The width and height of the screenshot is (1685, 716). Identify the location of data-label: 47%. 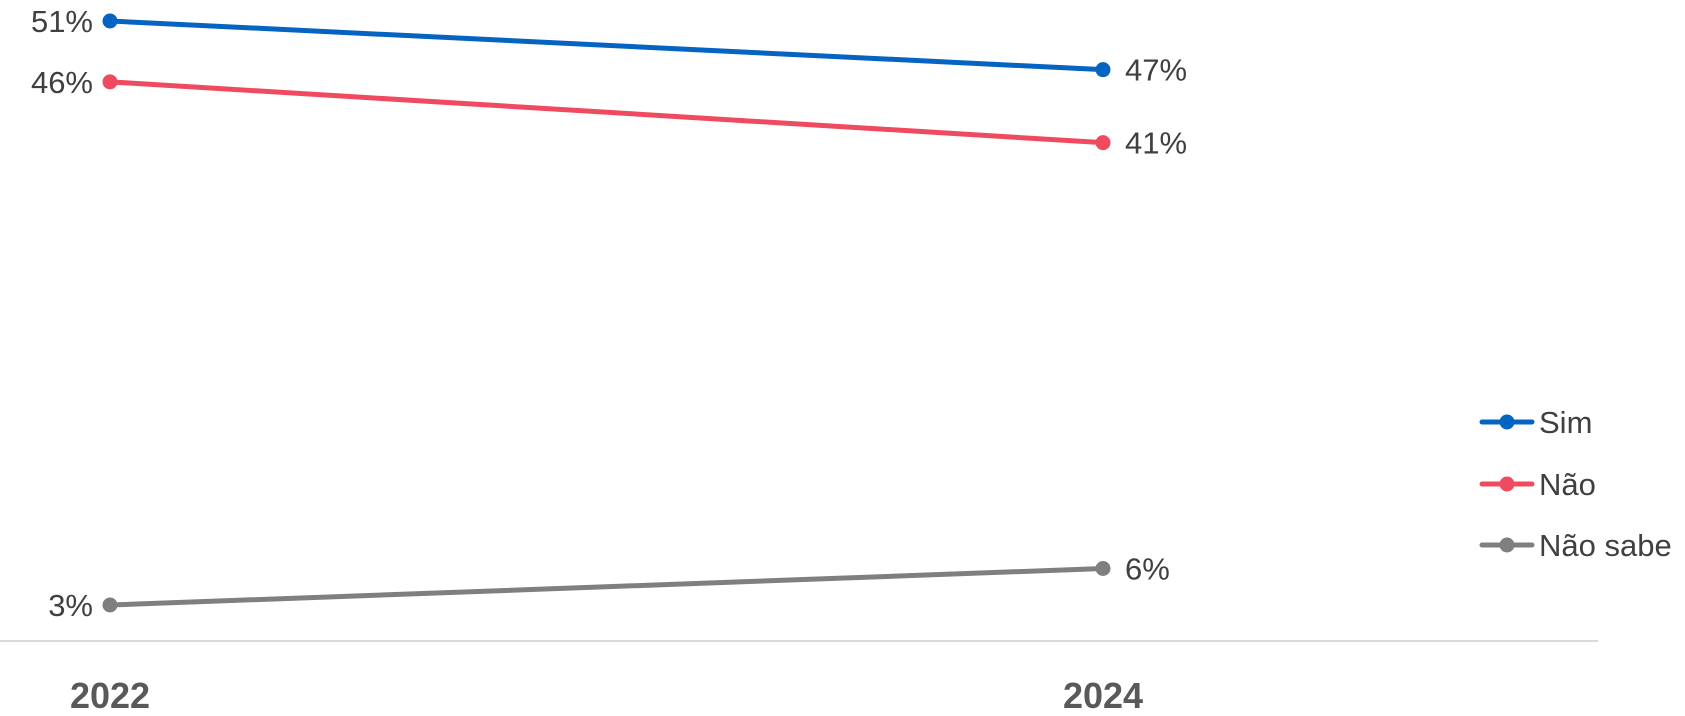
(1156, 70).